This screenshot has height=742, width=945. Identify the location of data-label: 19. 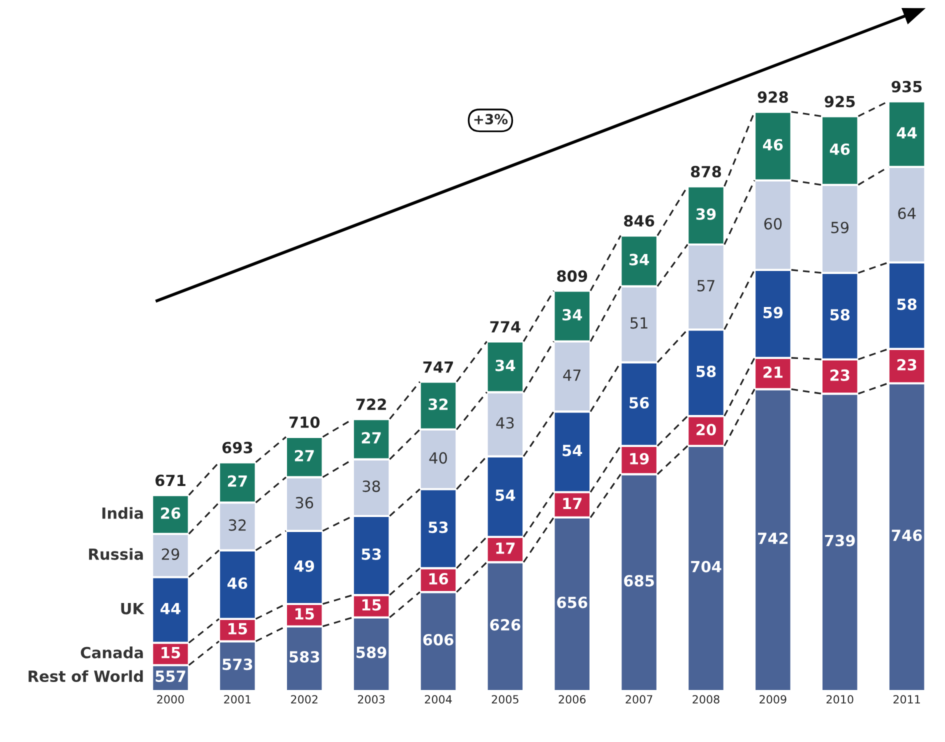
(639, 458).